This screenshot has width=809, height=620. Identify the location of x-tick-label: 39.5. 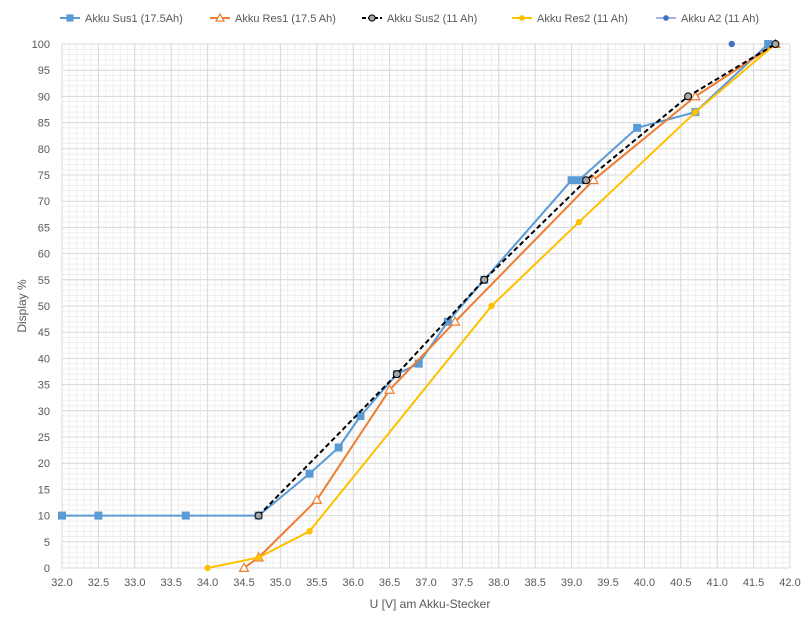
(607, 583).